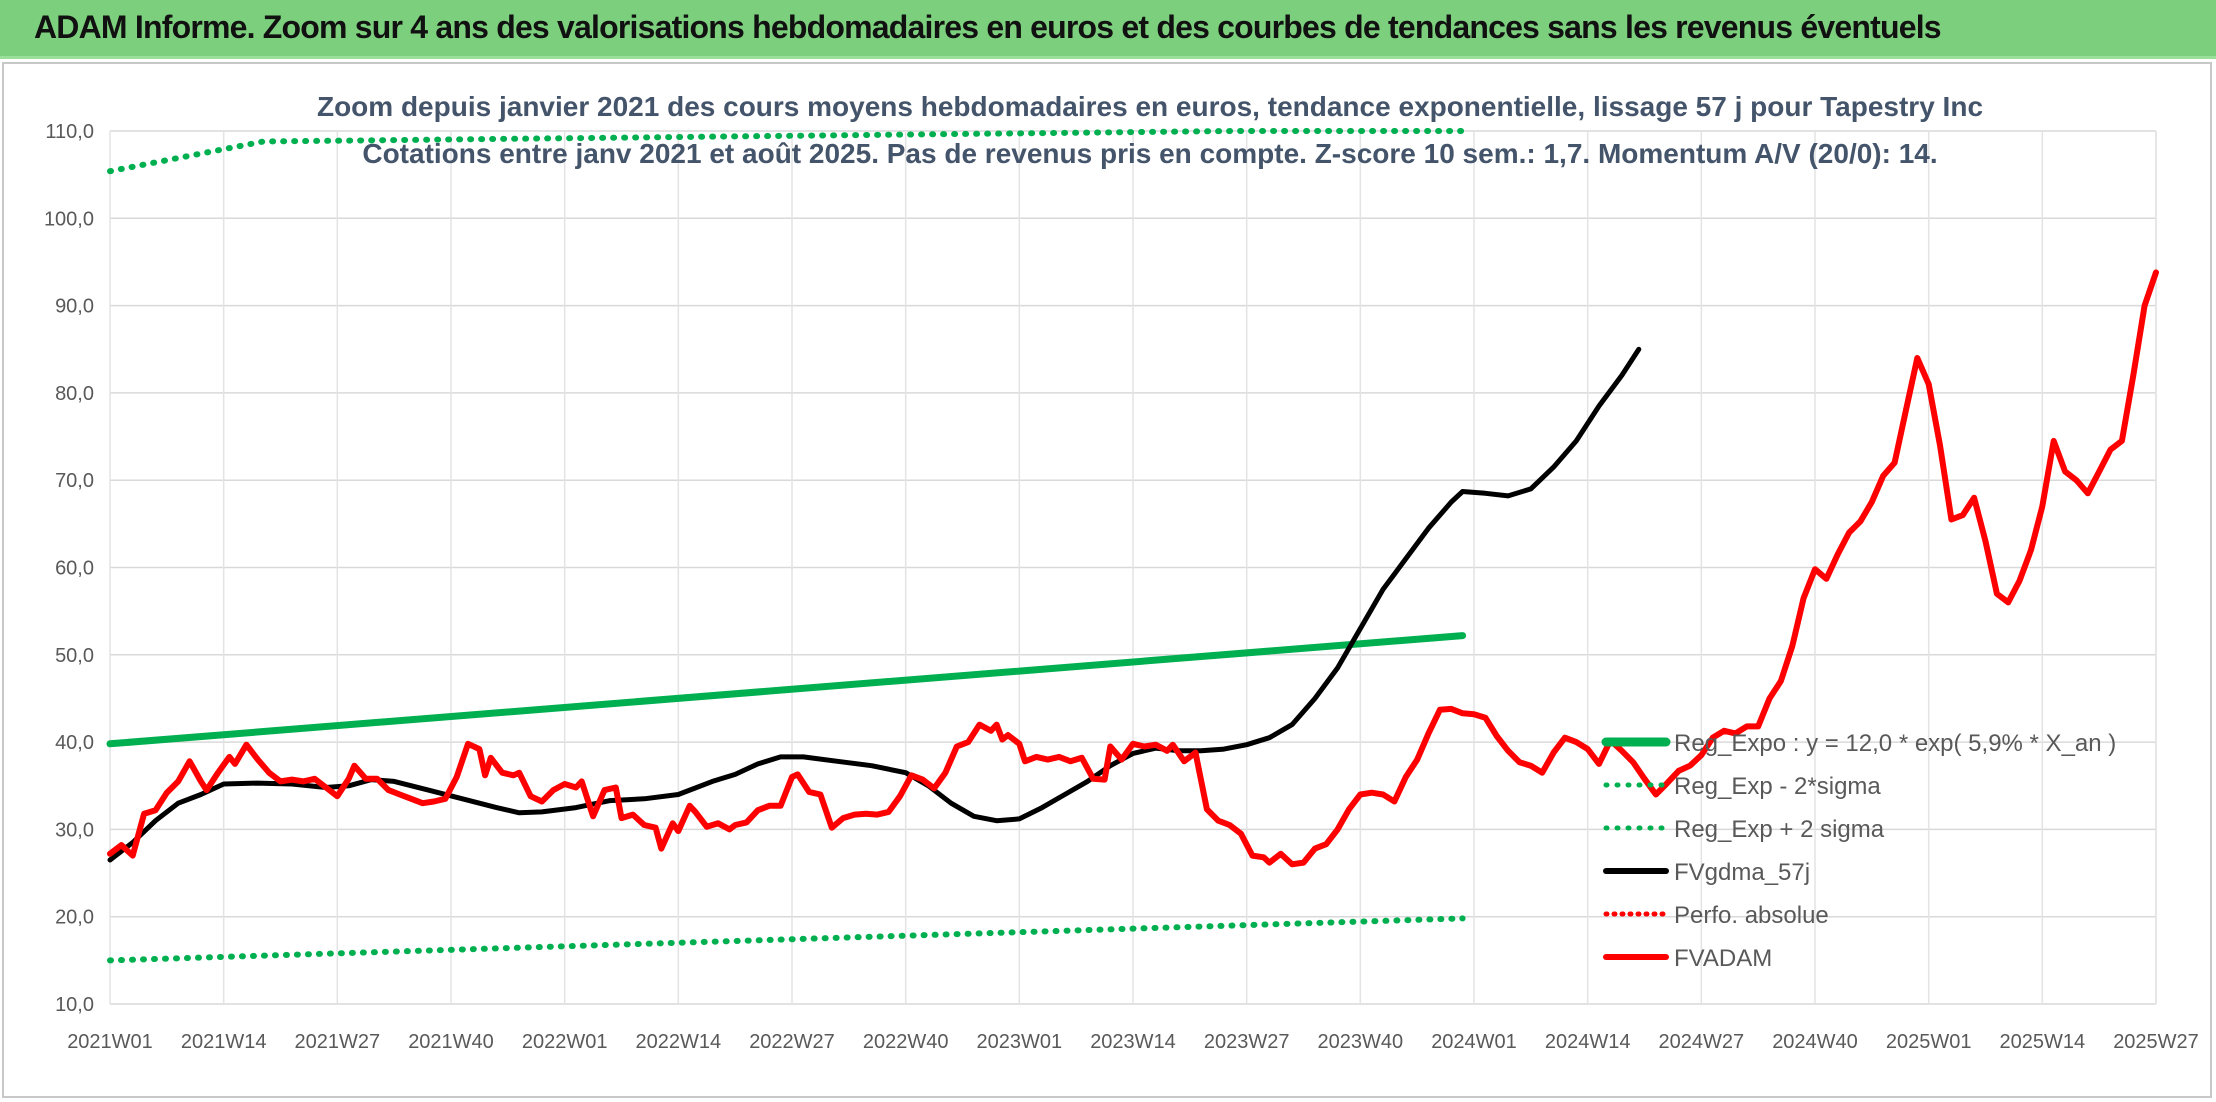  I want to click on legend-label: Reg_Exp - 2*sigma, so click(1777, 786).